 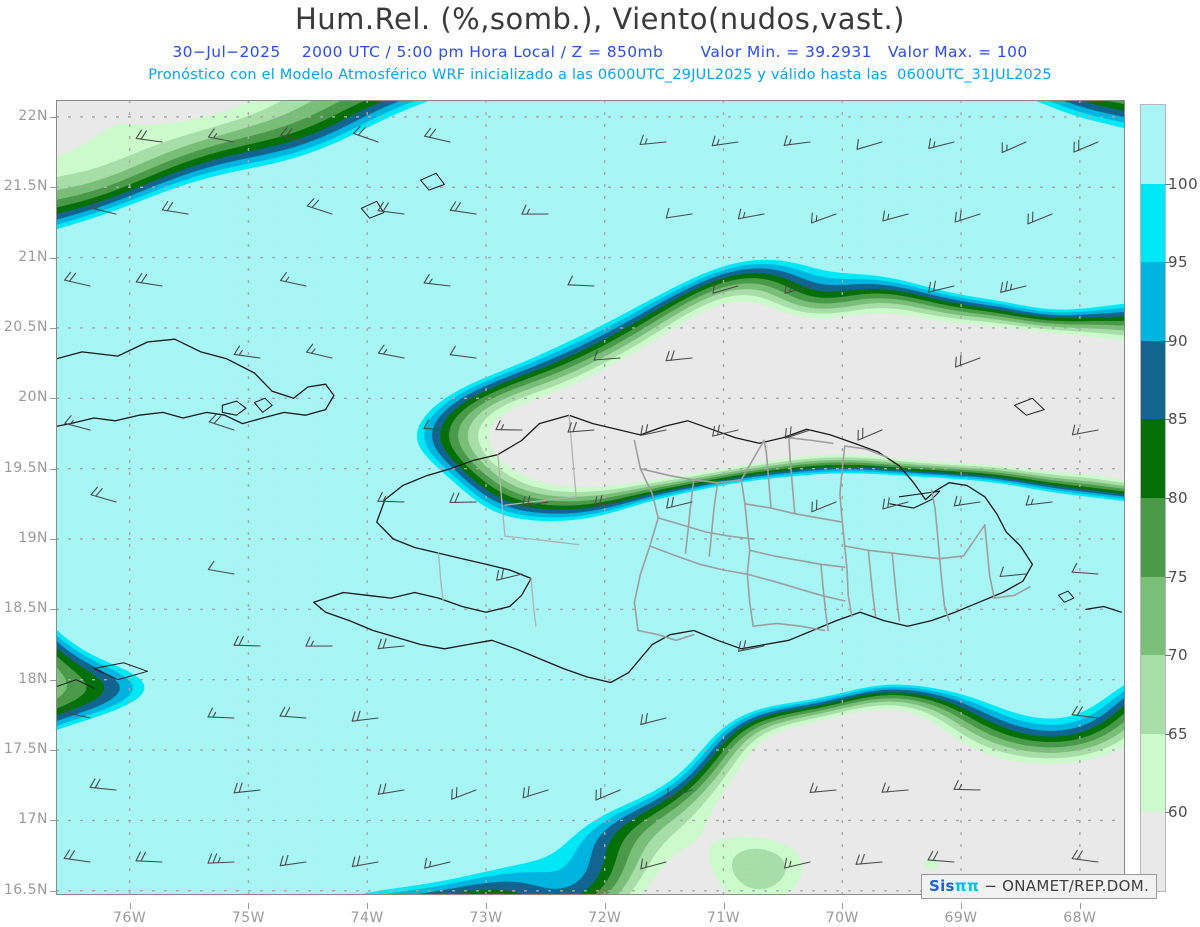 What do you see at coordinates (24, 257) in the screenshot?
I see `y-tick-label: 21N` at bounding box center [24, 257].